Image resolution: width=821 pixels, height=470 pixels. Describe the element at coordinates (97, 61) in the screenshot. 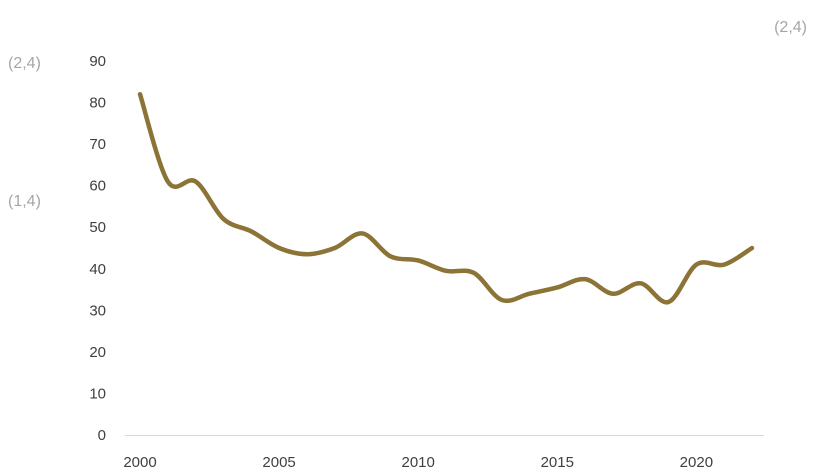

I see `y-tick-label: 90` at that location.